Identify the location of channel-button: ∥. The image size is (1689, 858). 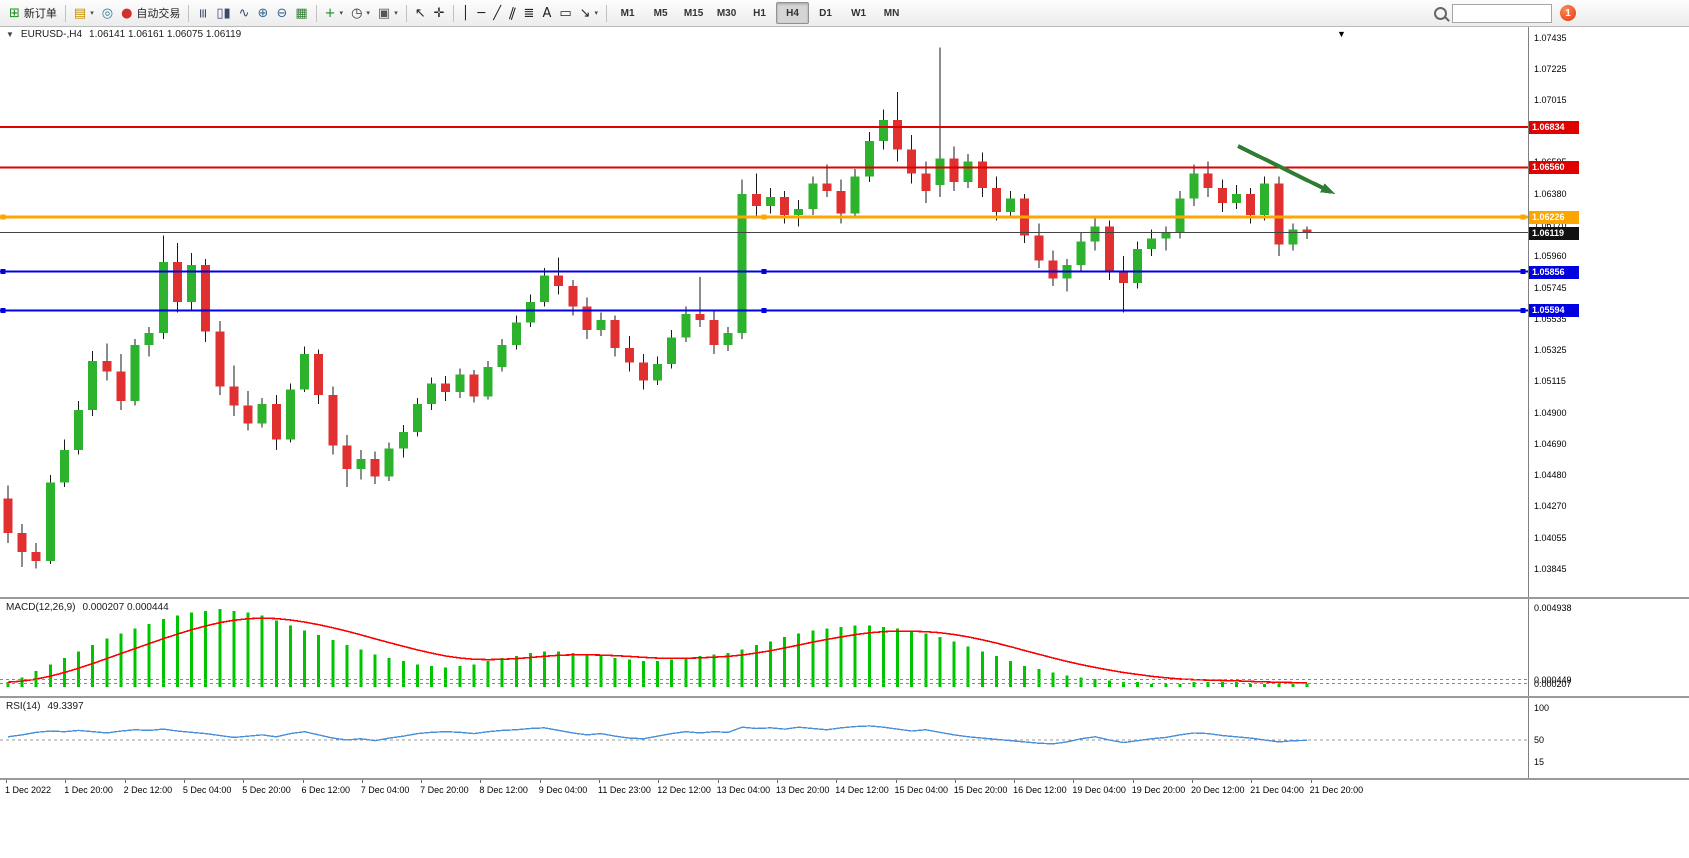
(512, 13).